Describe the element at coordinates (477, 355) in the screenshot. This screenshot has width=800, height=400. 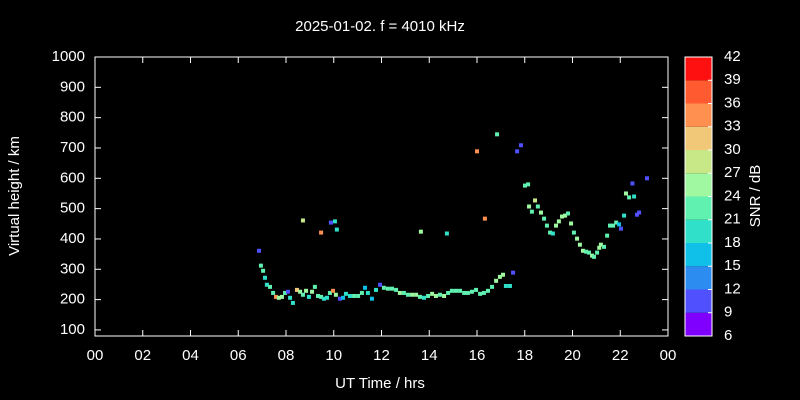
I see `x-tick-label: 16` at that location.